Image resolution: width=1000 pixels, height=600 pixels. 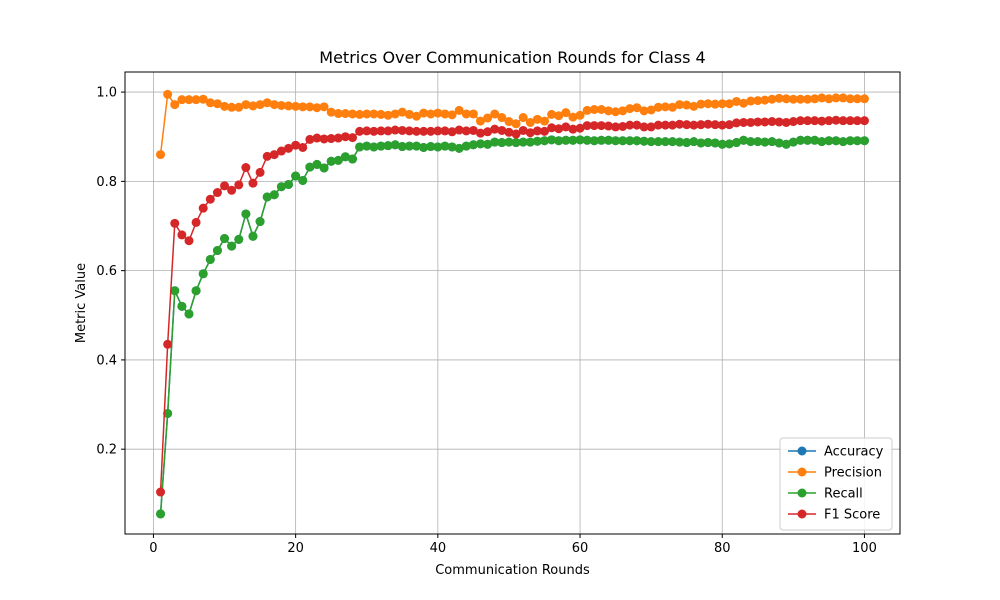 What do you see at coordinates (722, 548) in the screenshot?
I see `x-tick-label: 80` at bounding box center [722, 548].